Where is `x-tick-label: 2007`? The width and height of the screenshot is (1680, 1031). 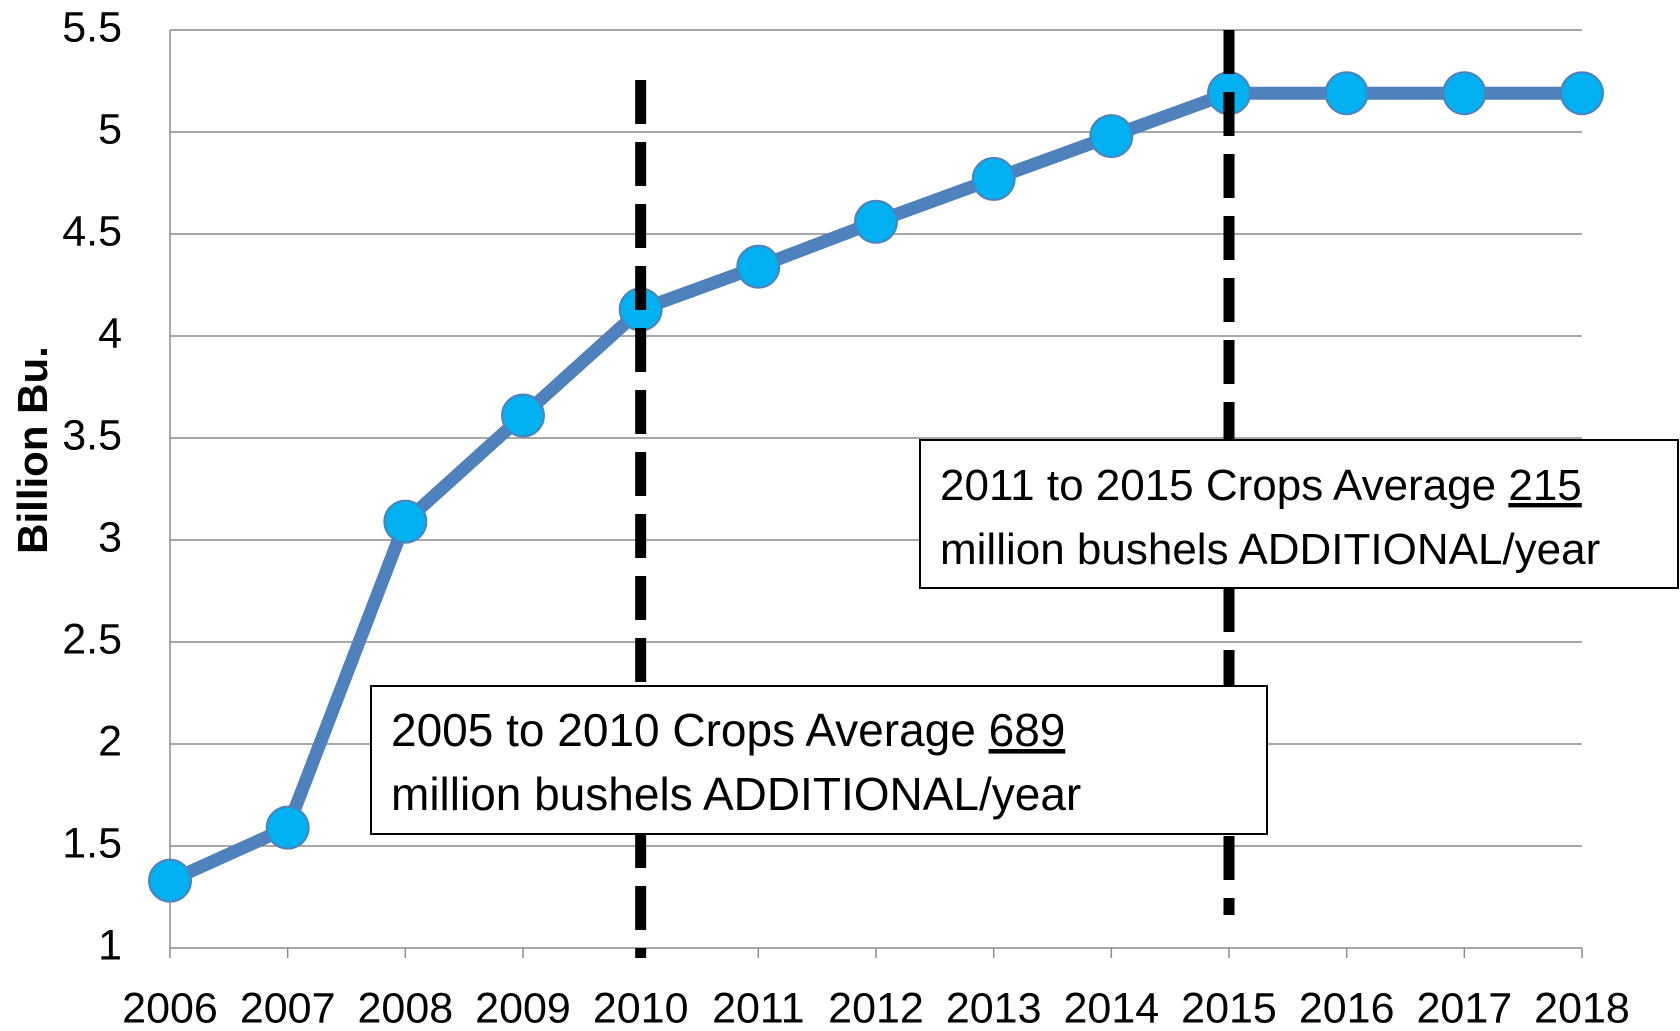 x-tick-label: 2007 is located at coordinates (288, 1007).